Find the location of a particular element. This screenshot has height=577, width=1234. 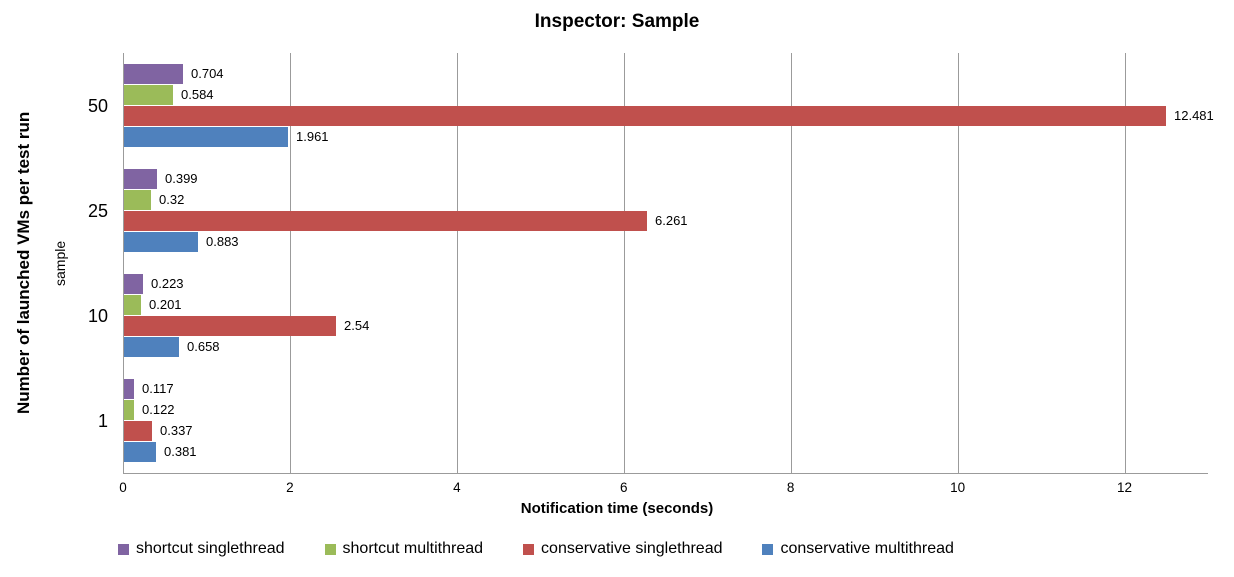

category-label: 25 is located at coordinates (97, 210).